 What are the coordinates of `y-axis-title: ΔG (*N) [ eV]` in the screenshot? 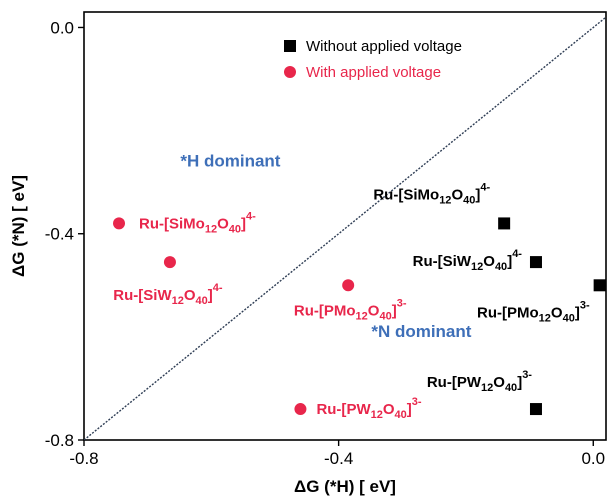 It's located at (18, 226).